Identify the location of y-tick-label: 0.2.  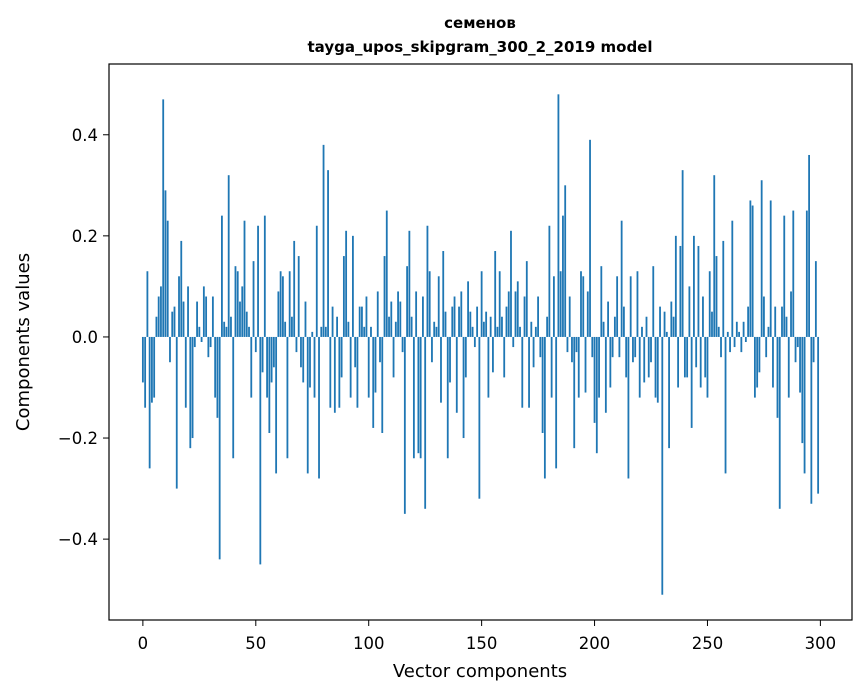
(85, 236).